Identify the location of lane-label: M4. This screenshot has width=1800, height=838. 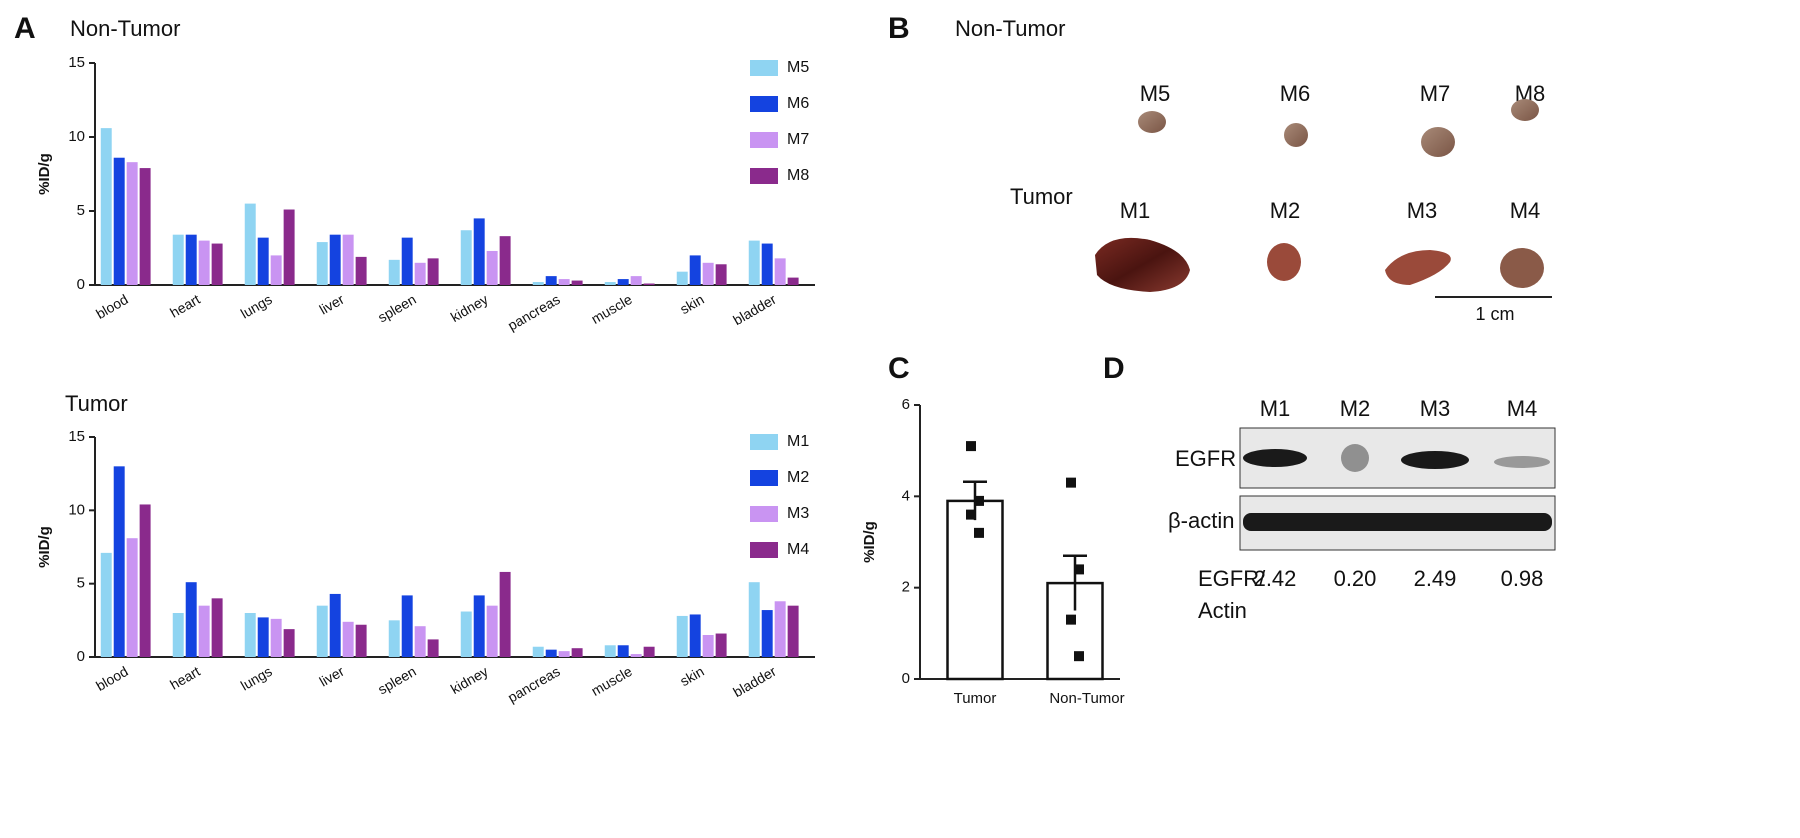
(1522, 408).